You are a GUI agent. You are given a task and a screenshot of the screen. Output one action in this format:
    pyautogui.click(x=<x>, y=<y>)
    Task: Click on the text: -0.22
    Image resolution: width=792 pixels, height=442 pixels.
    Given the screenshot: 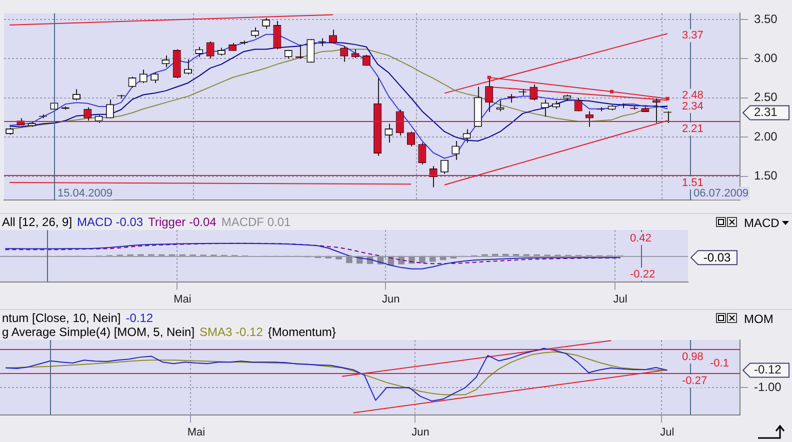 What is the action you would take?
    pyautogui.click(x=643, y=274)
    